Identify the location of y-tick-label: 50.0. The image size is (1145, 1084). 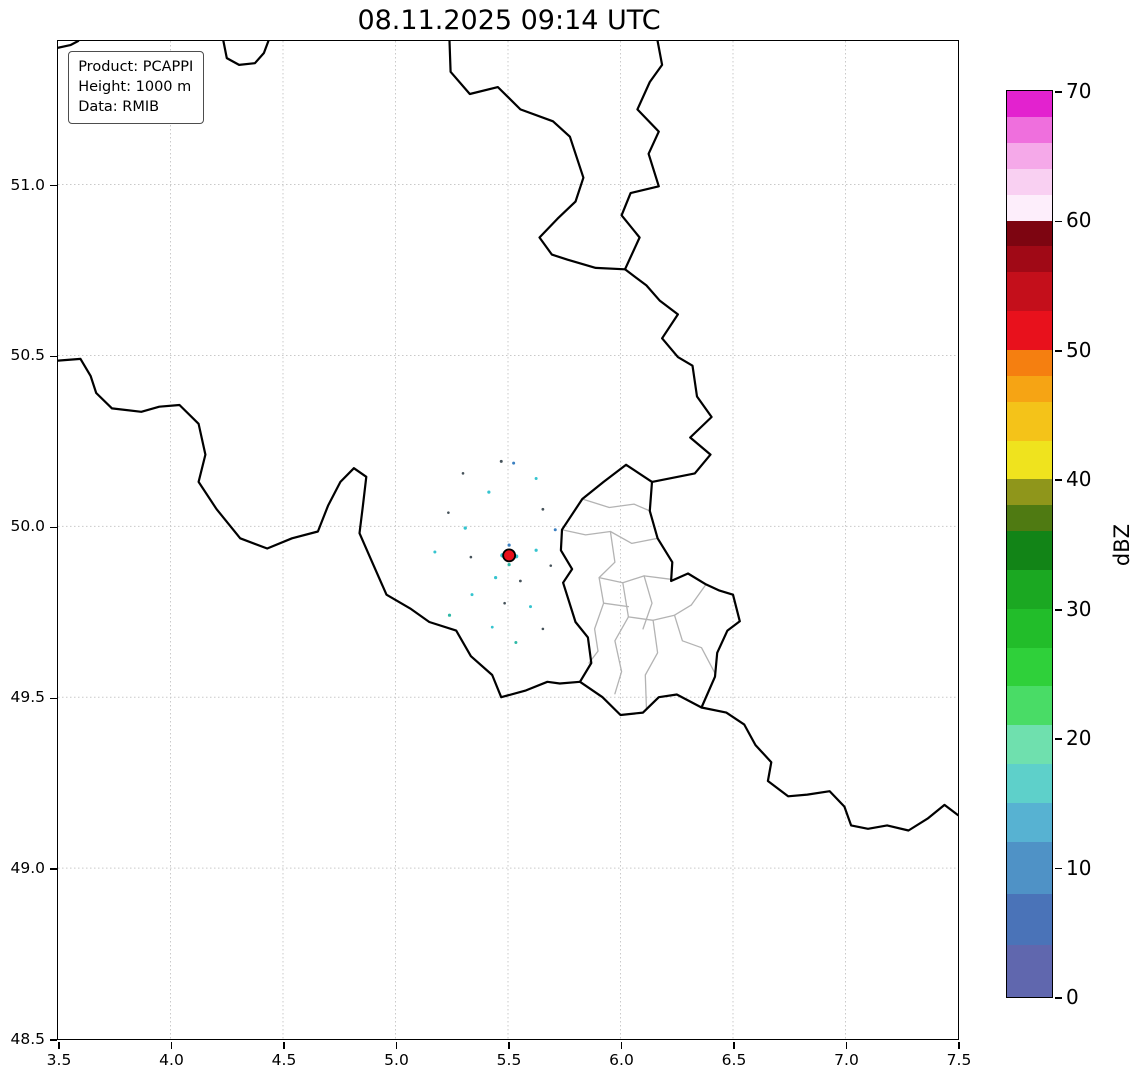
(27, 526).